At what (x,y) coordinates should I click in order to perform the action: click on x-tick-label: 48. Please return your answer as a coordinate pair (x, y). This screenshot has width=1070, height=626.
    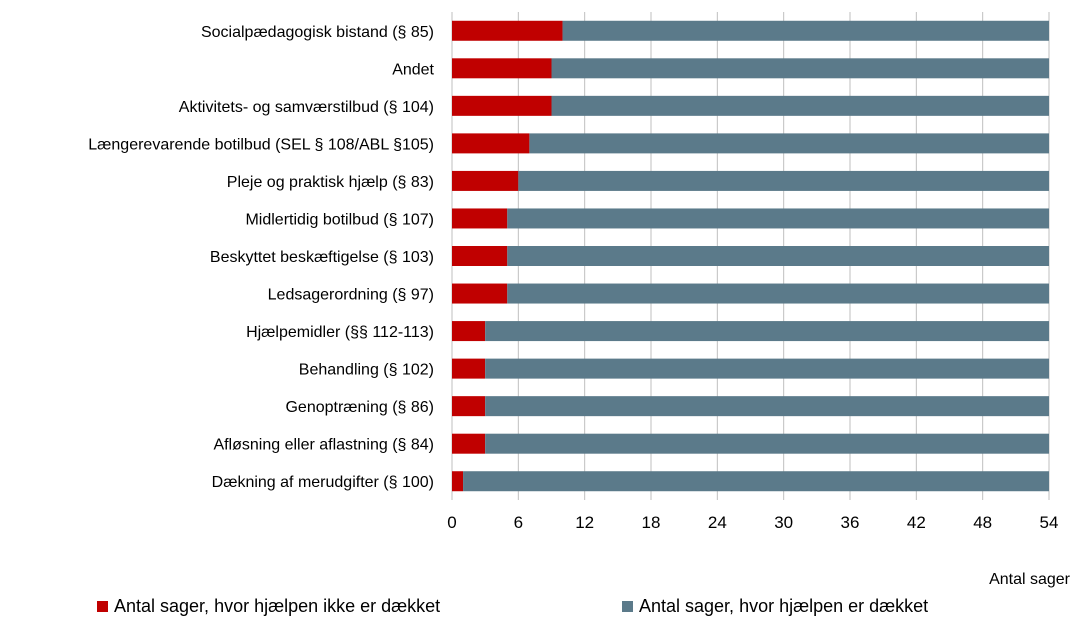
    Looking at the image, I should click on (982, 522).